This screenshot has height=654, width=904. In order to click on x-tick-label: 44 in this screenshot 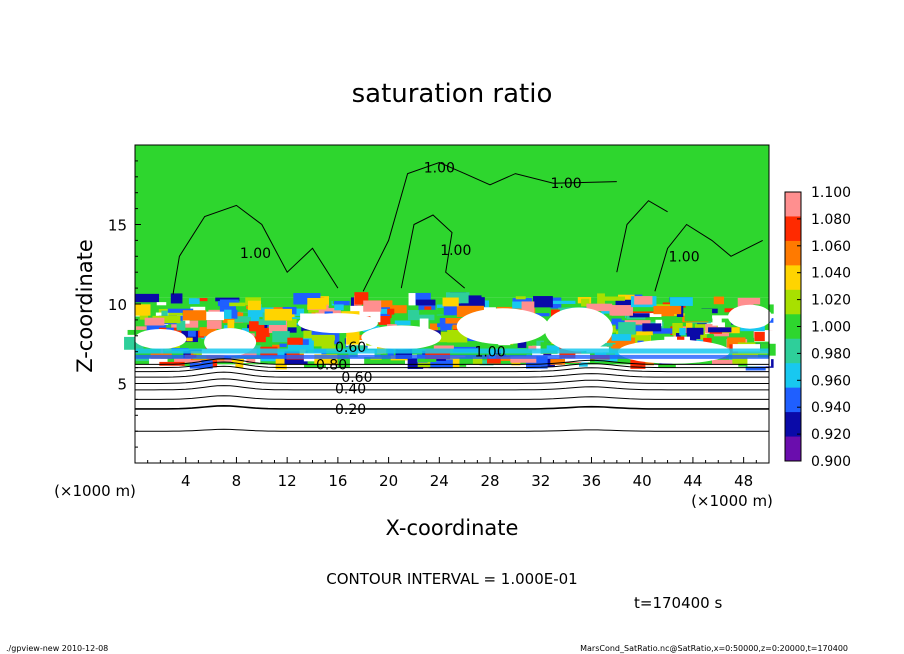, I will do `click(692, 481)`.